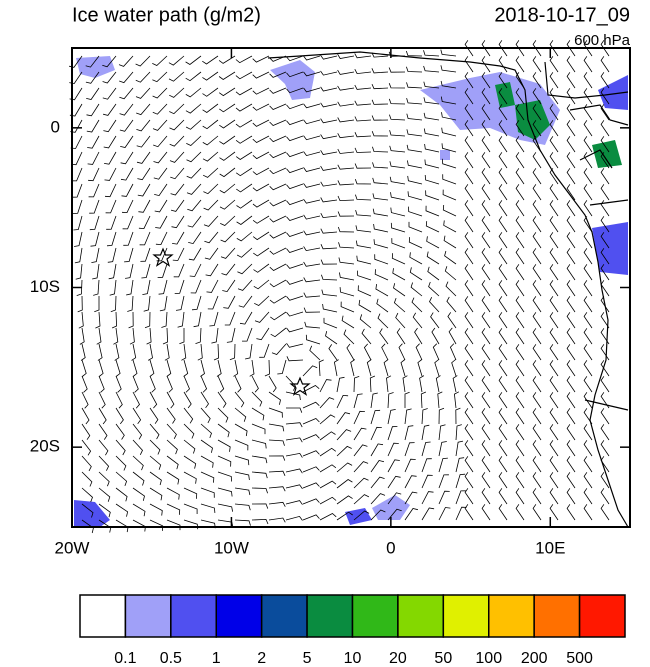 The width and height of the screenshot is (650, 667). Describe the element at coordinates (231, 547) in the screenshot. I see `x-tick-label: 10W` at that location.